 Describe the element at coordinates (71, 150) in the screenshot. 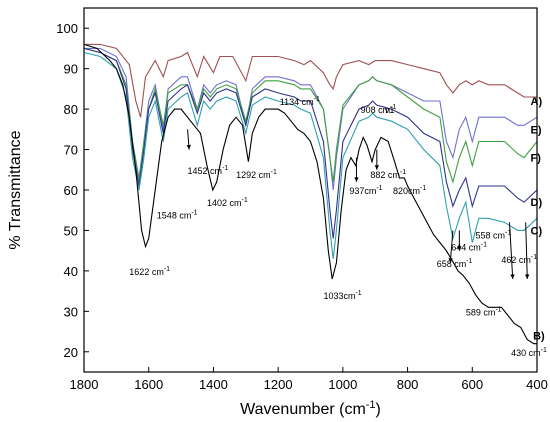

I see `y-tick-label: 70` at that location.